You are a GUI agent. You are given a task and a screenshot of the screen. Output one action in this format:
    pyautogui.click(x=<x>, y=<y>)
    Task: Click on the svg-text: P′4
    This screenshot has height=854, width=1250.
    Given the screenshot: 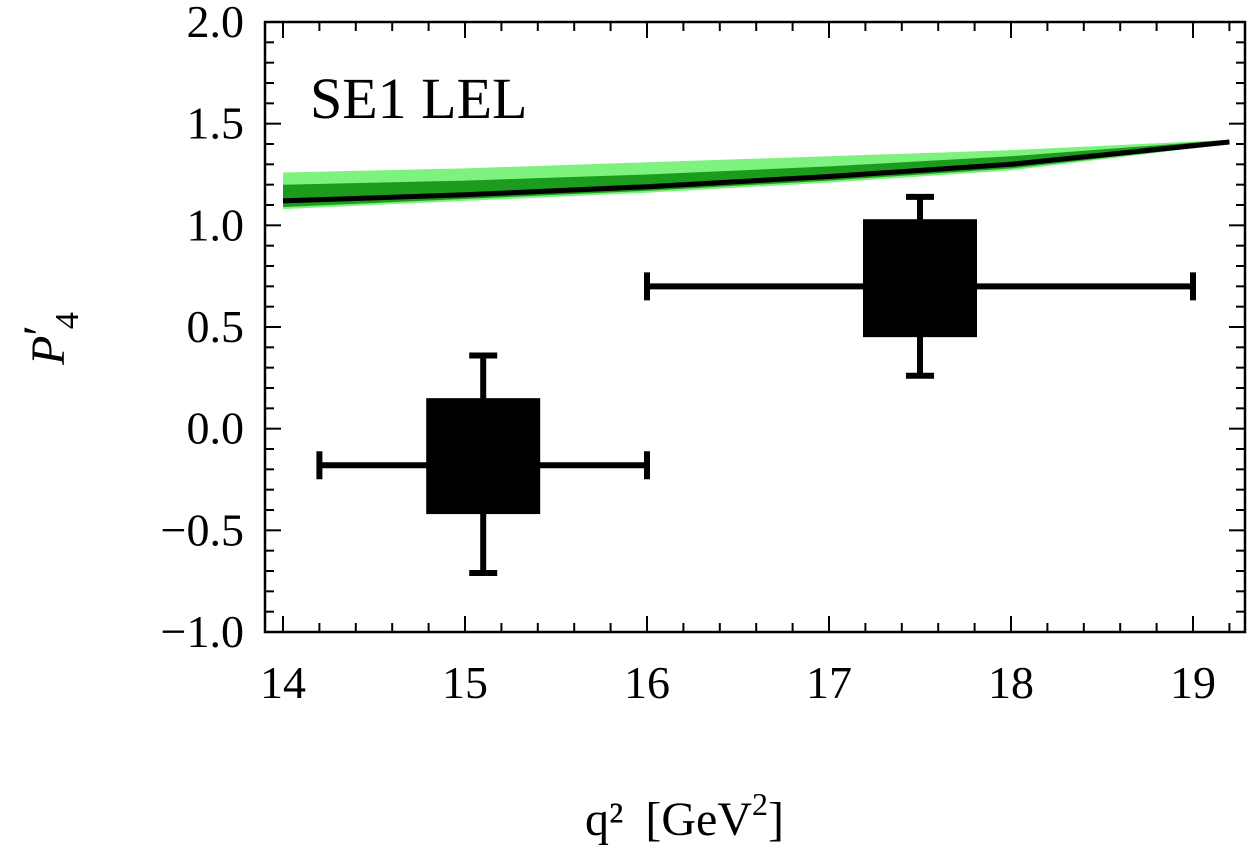 What is the action you would take?
    pyautogui.click(x=50, y=339)
    